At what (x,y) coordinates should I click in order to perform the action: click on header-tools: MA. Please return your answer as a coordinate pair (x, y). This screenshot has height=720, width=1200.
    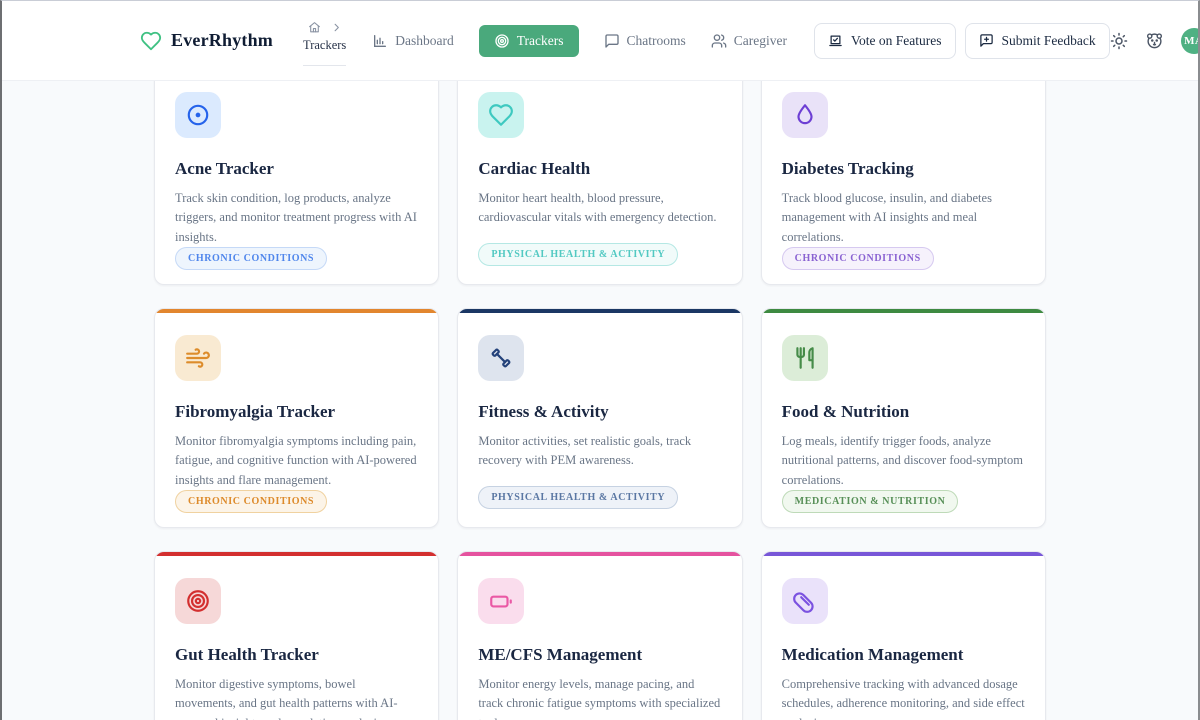
    Looking at the image, I should click on (1154, 40).